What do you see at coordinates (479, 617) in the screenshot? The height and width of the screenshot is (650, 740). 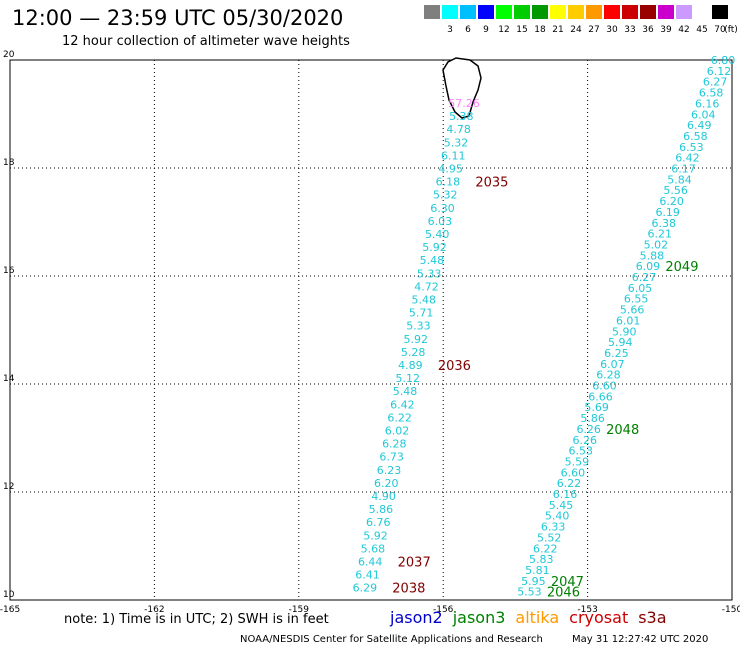 I see `satellite-jason3: jason3` at bounding box center [479, 617].